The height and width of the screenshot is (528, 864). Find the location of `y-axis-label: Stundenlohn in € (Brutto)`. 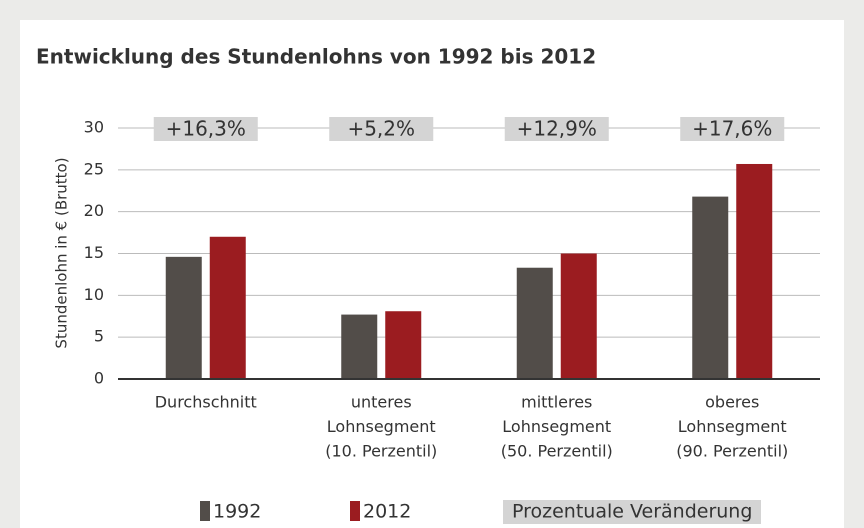

y-axis-label: Stundenlohn in € (Brutto) is located at coordinates (62, 252).